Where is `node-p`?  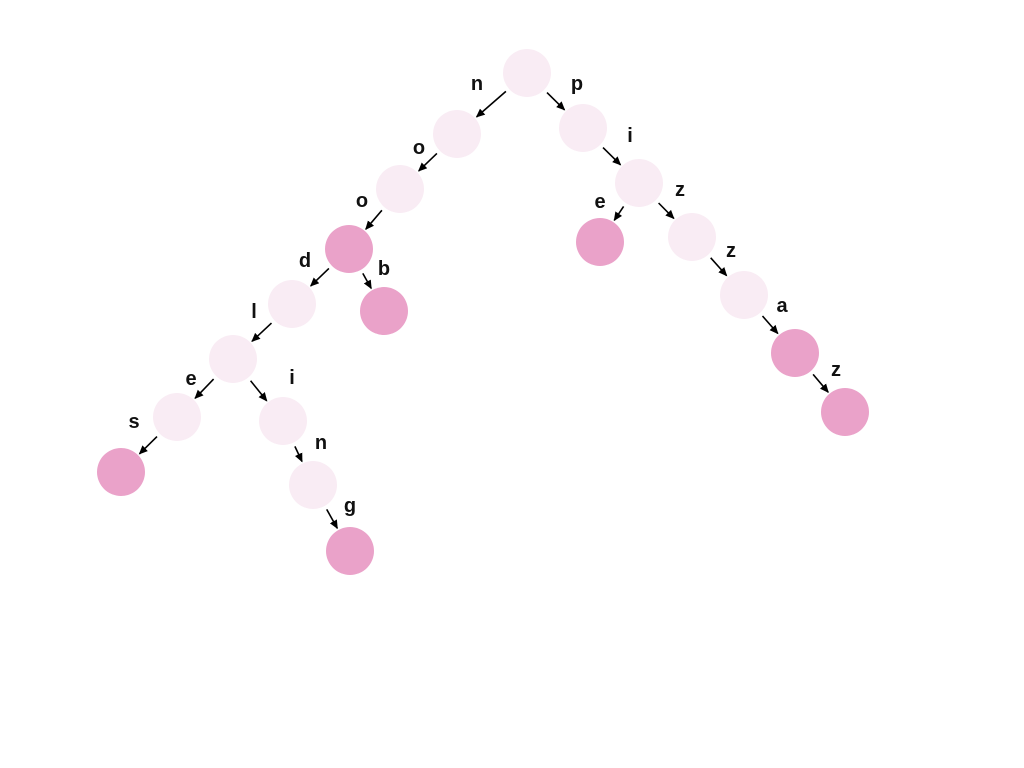 node-p is located at coordinates (583, 128).